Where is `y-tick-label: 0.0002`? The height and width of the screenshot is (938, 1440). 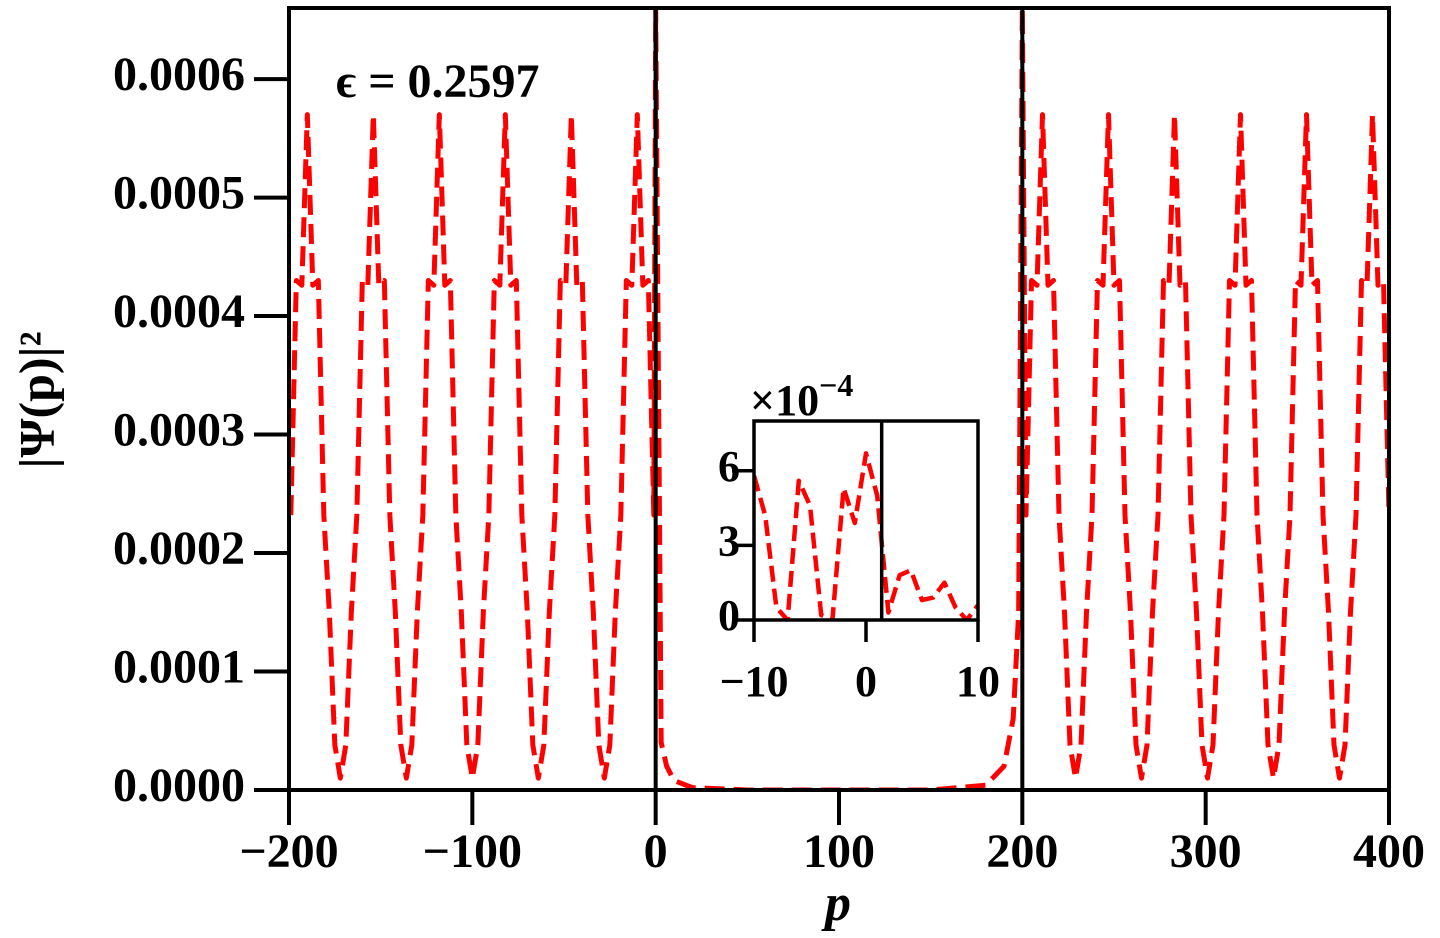 y-tick-label: 0.0002 is located at coordinates (179, 548).